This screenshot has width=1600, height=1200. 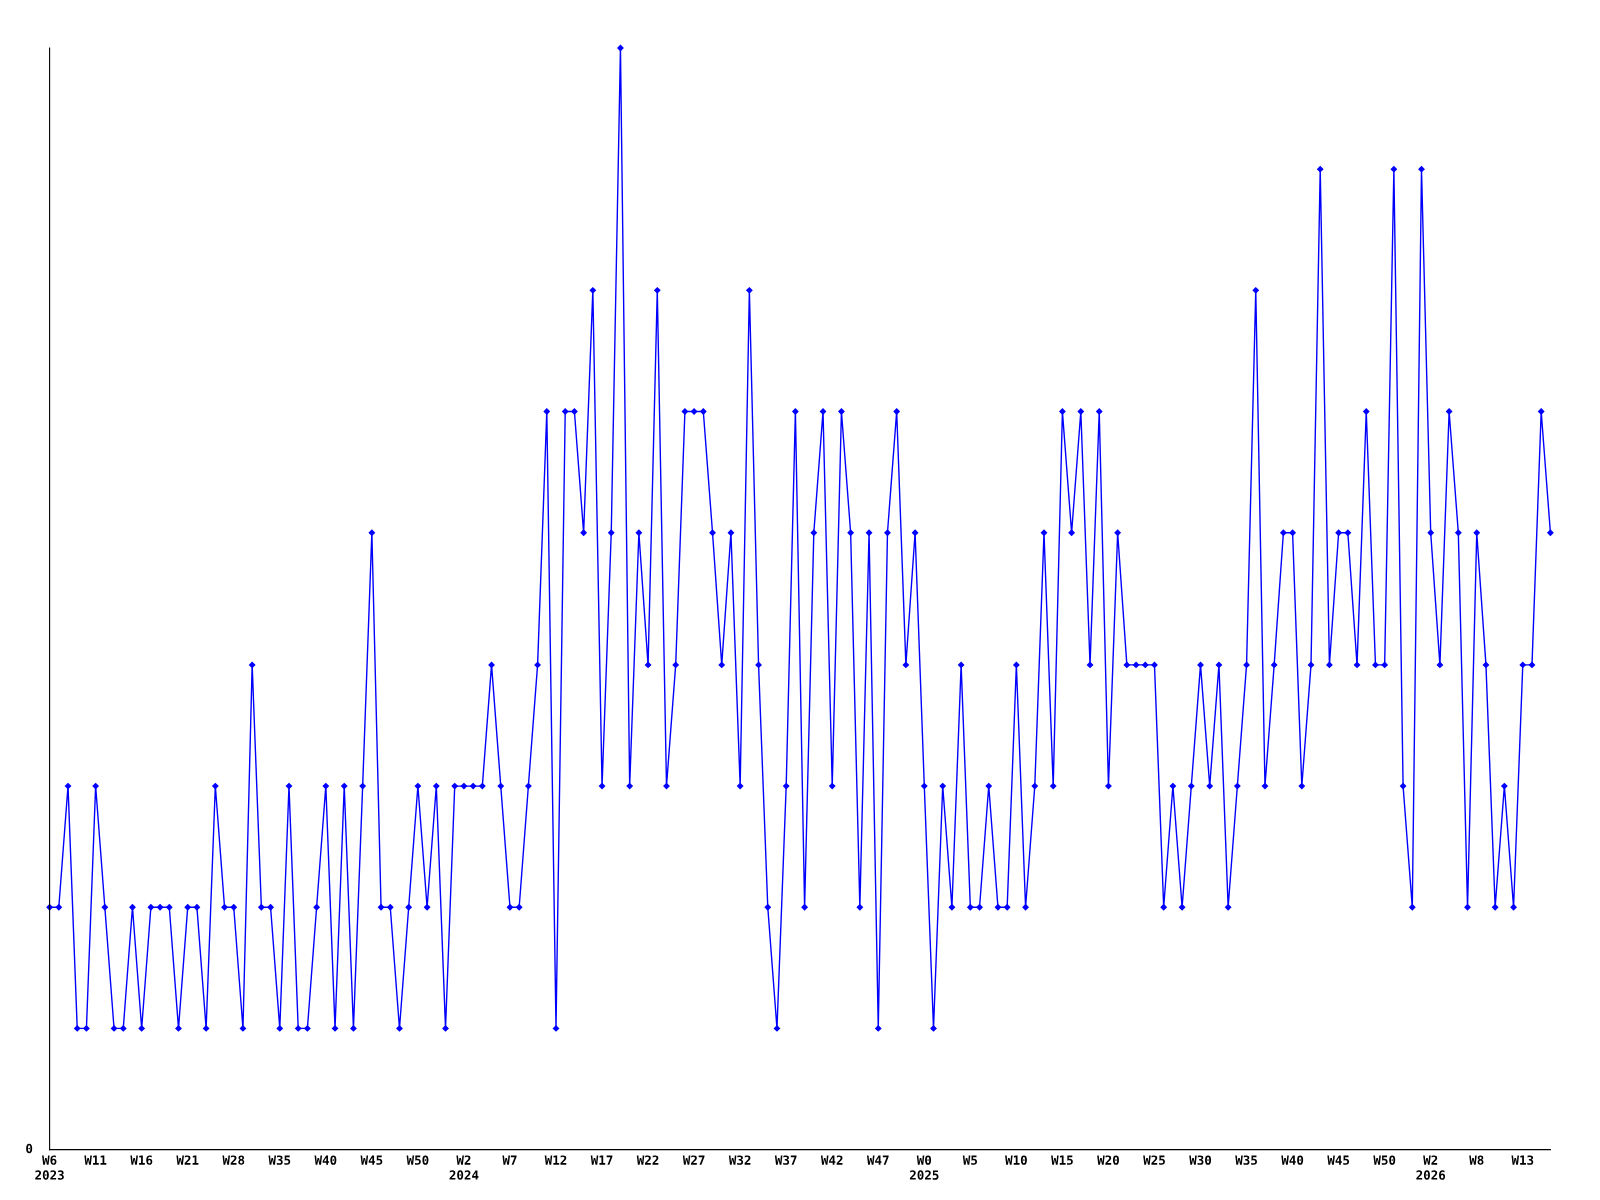 What do you see at coordinates (1062, 1160) in the screenshot?
I see `x-tick-label: W15` at bounding box center [1062, 1160].